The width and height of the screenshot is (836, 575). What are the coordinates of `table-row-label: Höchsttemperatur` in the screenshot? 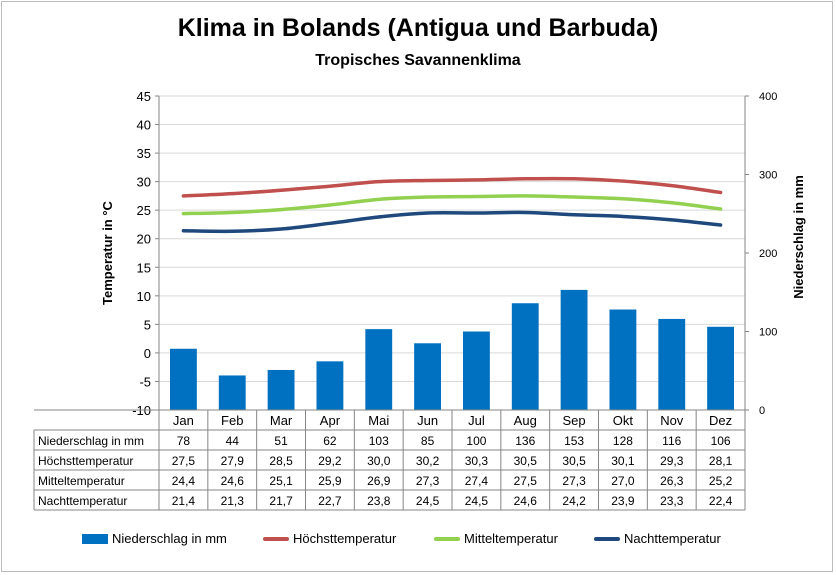 It's located at (85, 461).